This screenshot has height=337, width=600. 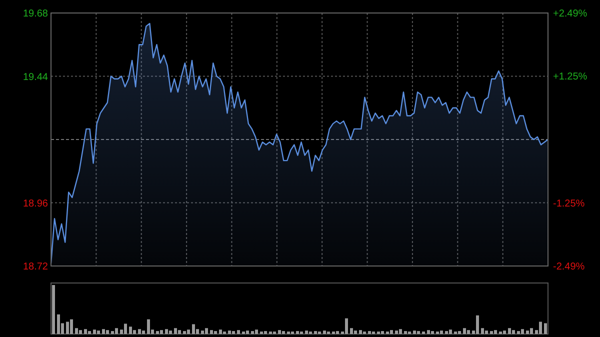 I want to click on y2-tick-label: +2.49%, so click(x=570, y=14).